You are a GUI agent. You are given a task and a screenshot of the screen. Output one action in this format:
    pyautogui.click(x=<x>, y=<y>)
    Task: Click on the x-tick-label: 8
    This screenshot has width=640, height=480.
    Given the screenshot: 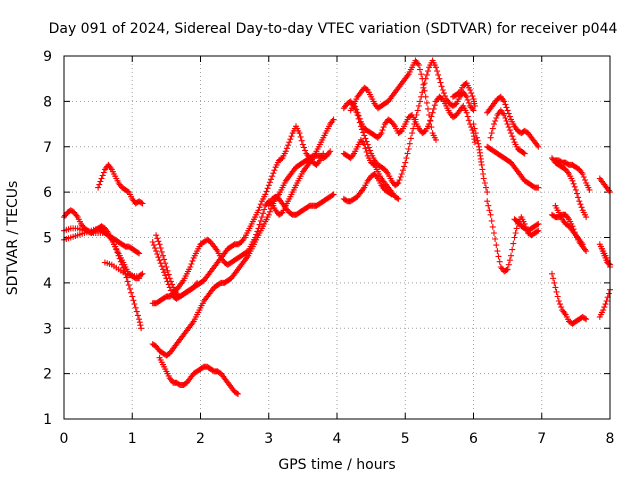 What is the action you would take?
    pyautogui.click(x=610, y=439)
    